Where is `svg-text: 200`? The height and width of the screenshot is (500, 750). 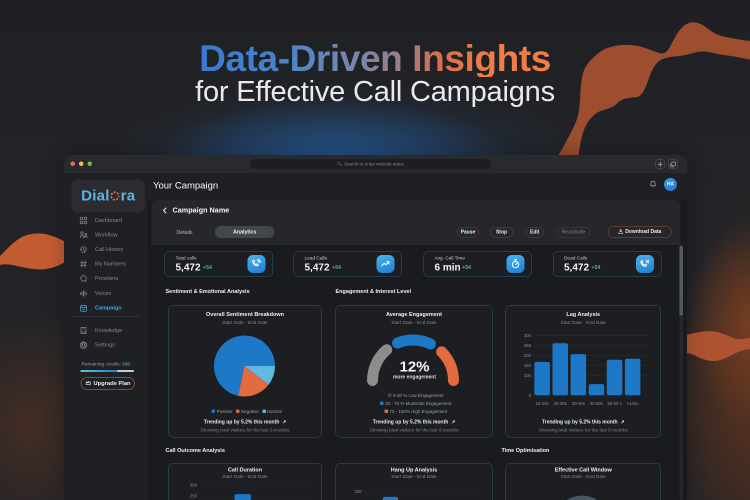
svg-text: 200 is located at coordinates (528, 355).